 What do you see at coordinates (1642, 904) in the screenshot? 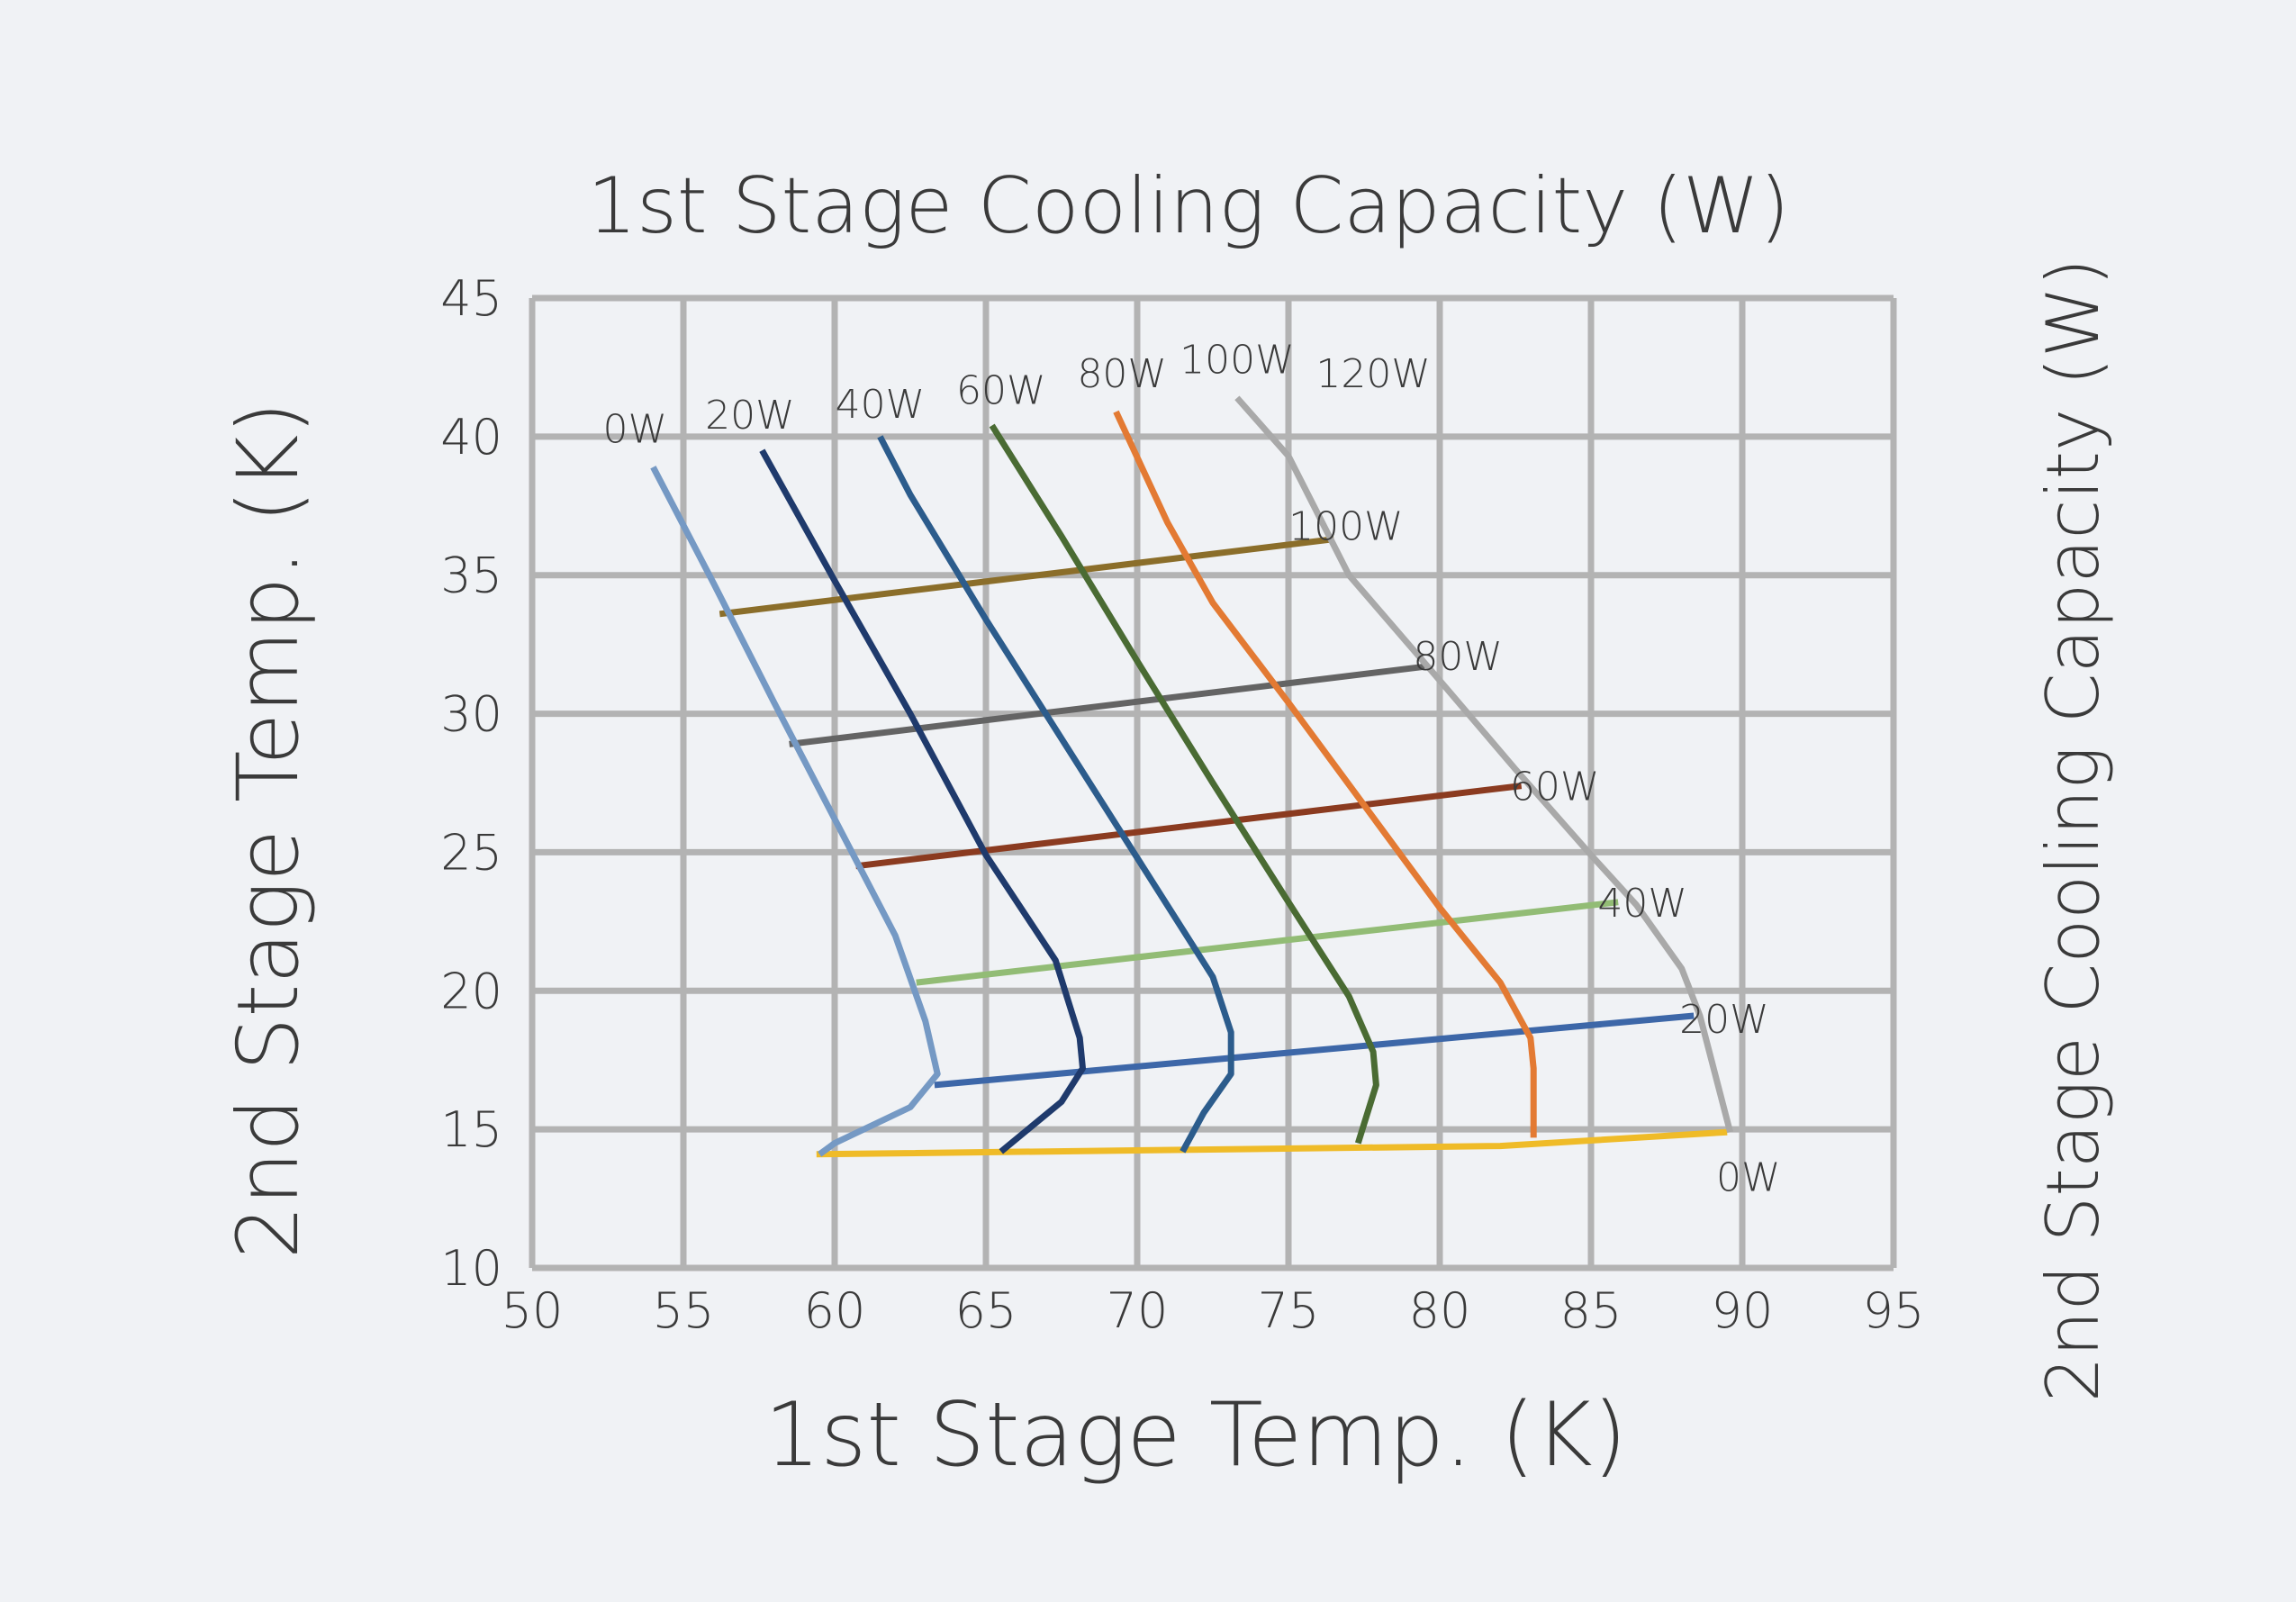
I see `second-stage-label-40w: 40W` at bounding box center [1642, 904].